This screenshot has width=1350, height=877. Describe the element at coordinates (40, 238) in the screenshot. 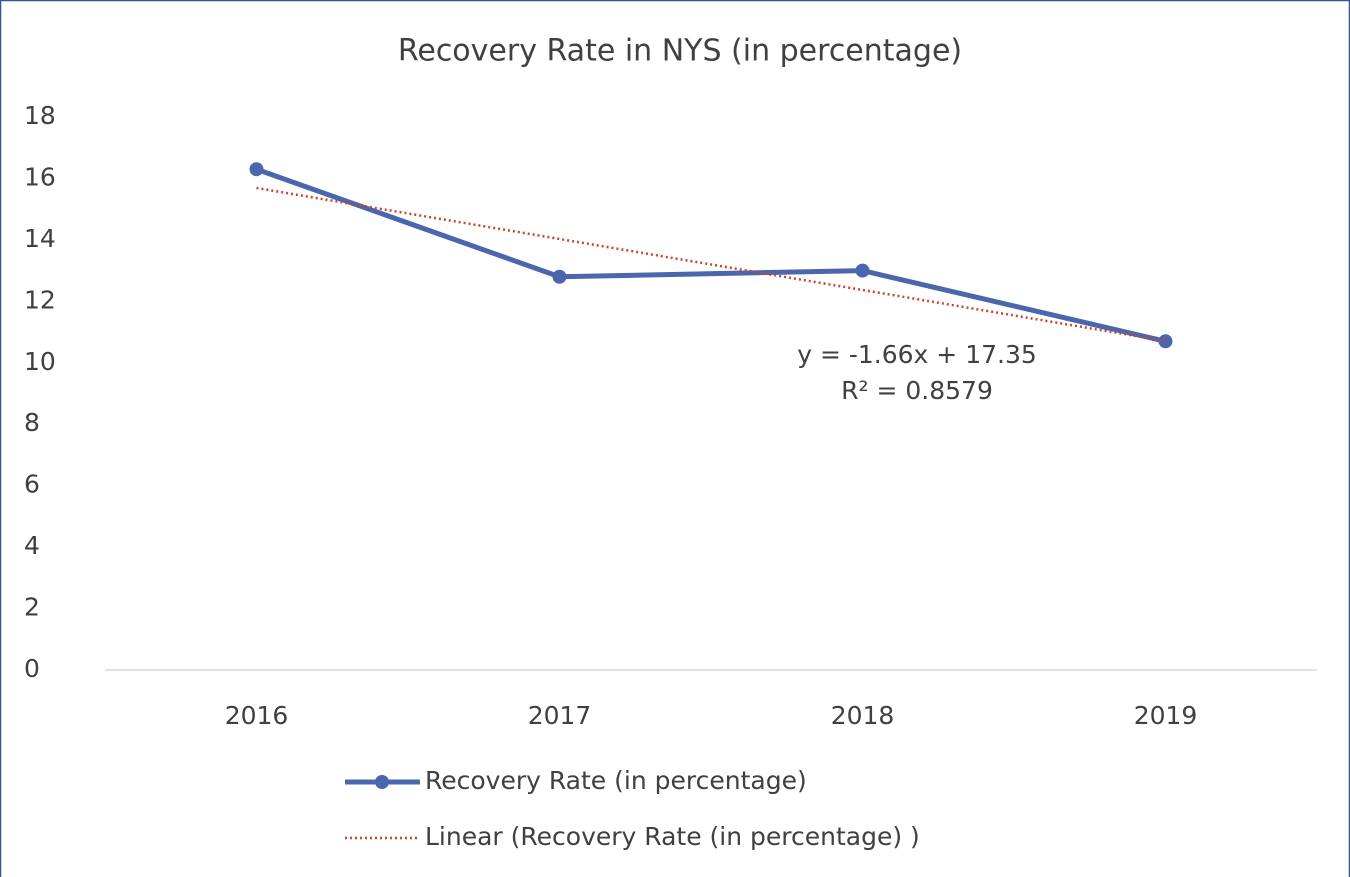

I see `y-tick-label: 14` at that location.